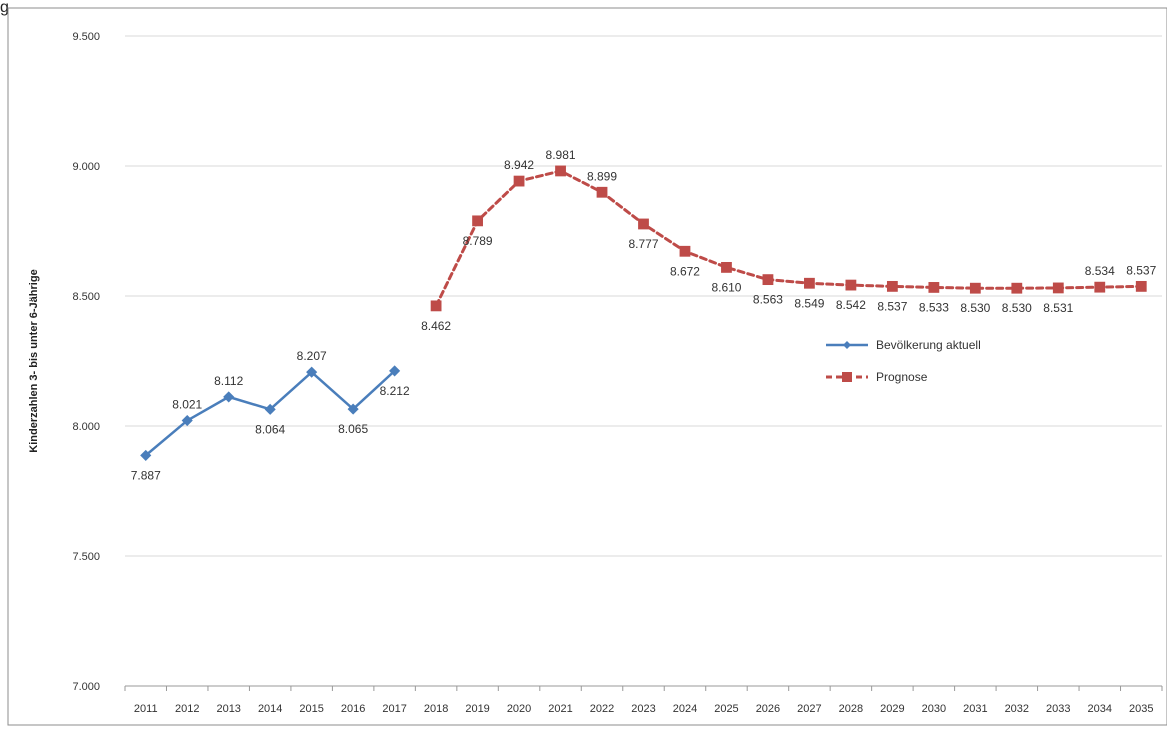 The width and height of the screenshot is (1167, 738). I want to click on x-tick-label: 2031, so click(975, 709).